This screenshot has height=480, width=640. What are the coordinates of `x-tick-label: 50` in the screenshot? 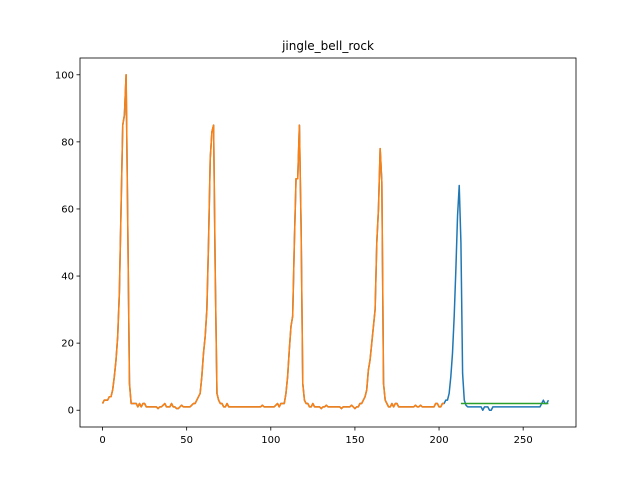 It's located at (186, 440).